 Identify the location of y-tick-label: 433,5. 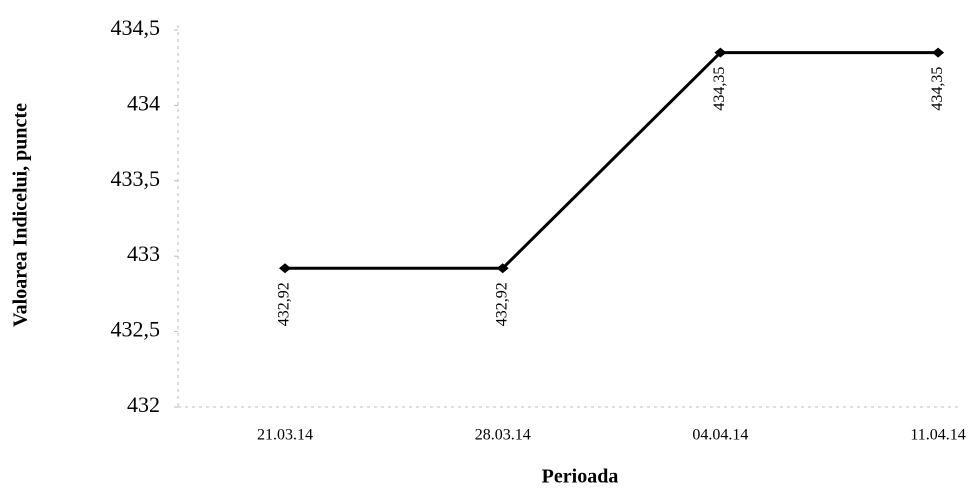
(136, 178).